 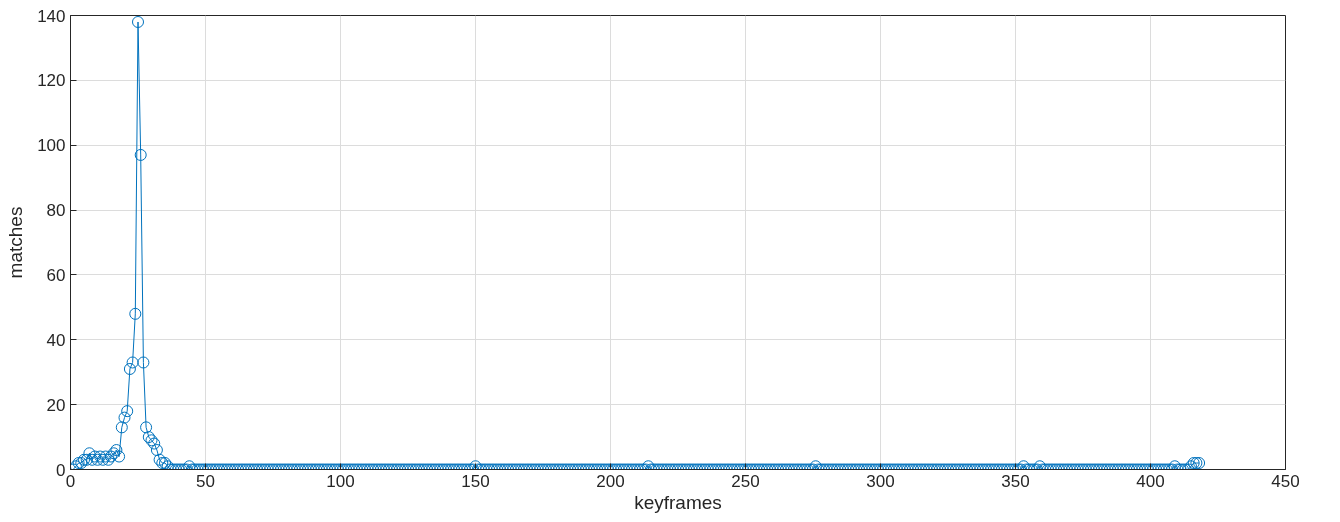 What do you see at coordinates (56, 340) in the screenshot?
I see `y-tick-label: 40` at bounding box center [56, 340].